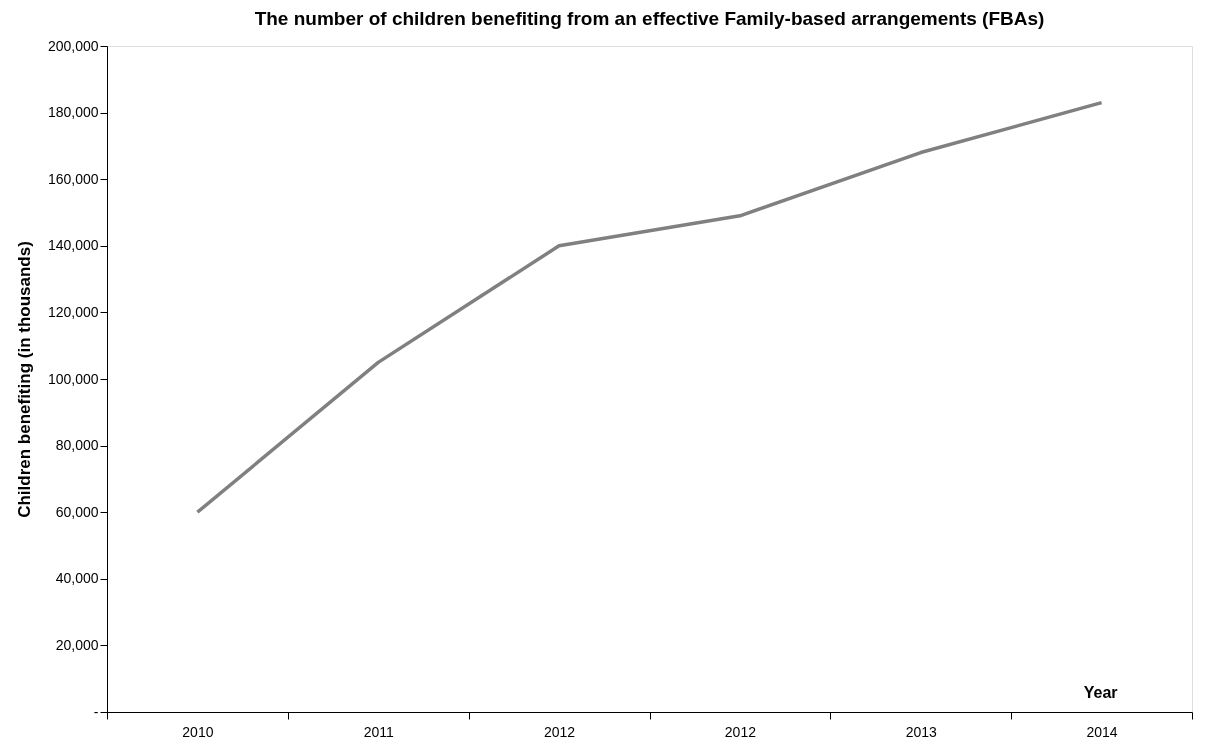 The height and width of the screenshot is (749, 1208). What do you see at coordinates (1102, 731) in the screenshot?
I see `x-tick-label: 2014` at bounding box center [1102, 731].